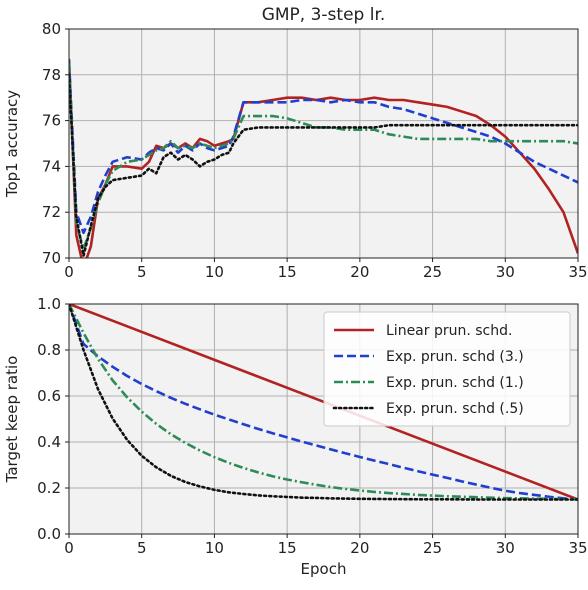  What do you see at coordinates (49, 396) in the screenshot?
I see `y-tick-label: 0.6` at bounding box center [49, 396].